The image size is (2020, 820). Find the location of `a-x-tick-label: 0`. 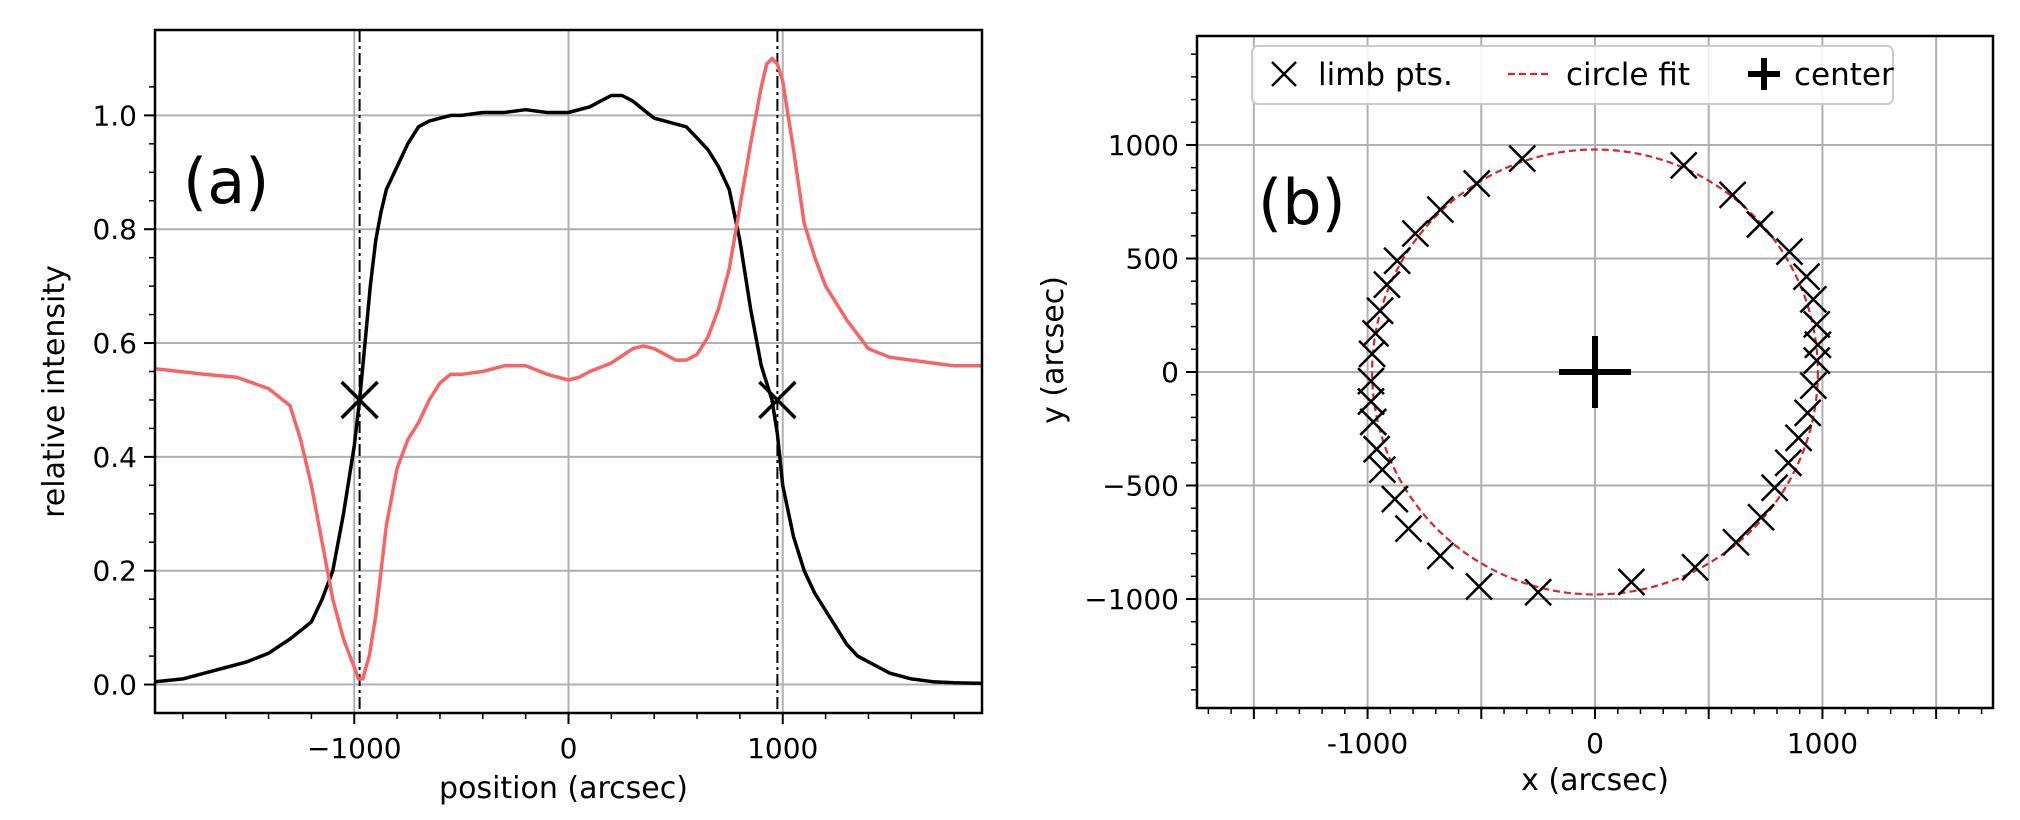

a-x-tick-label: 0 is located at coordinates (569, 748).